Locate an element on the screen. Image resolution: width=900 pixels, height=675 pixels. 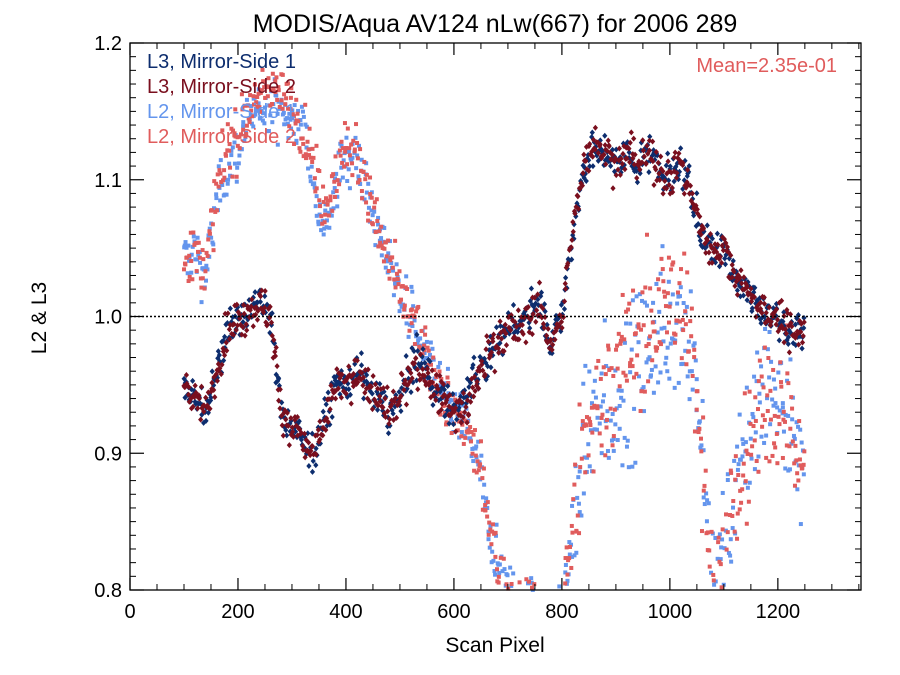
chart-title: MODIS/Aqua AV124 nLw(667) for 2006 289 is located at coordinates (495, 24).